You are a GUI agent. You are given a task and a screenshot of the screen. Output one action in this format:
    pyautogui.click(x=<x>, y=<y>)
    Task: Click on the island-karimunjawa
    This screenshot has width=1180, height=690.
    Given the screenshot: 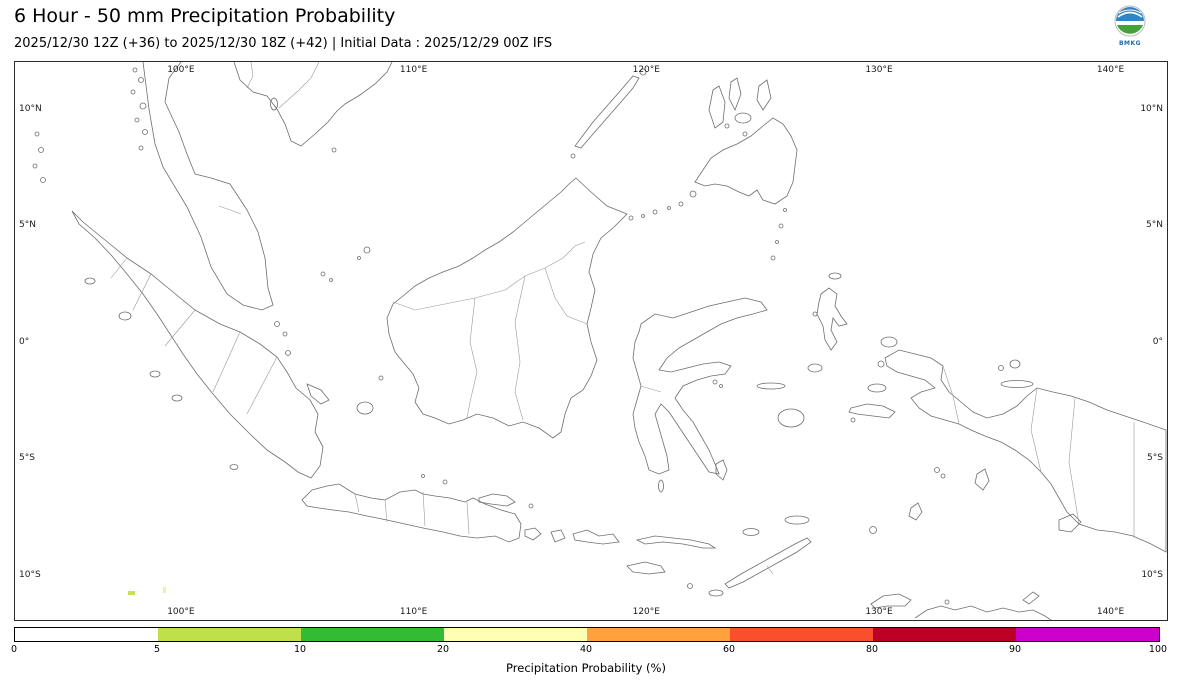 What is the action you would take?
    pyautogui.click(x=423, y=476)
    